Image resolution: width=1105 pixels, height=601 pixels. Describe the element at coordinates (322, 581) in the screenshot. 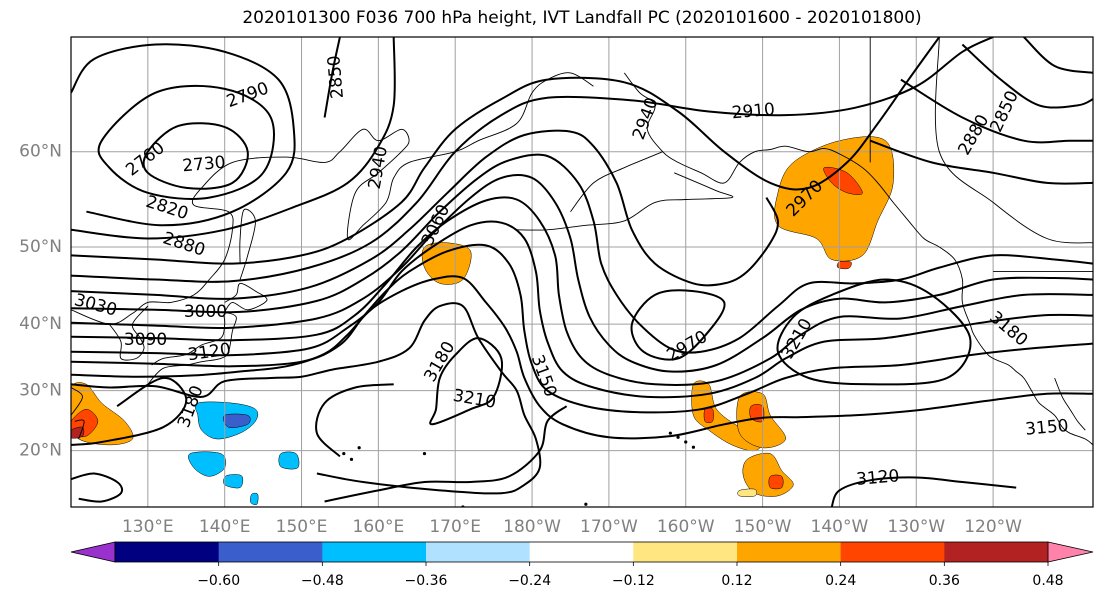

I see `colorbar-tick-label: −0.48` at that location.